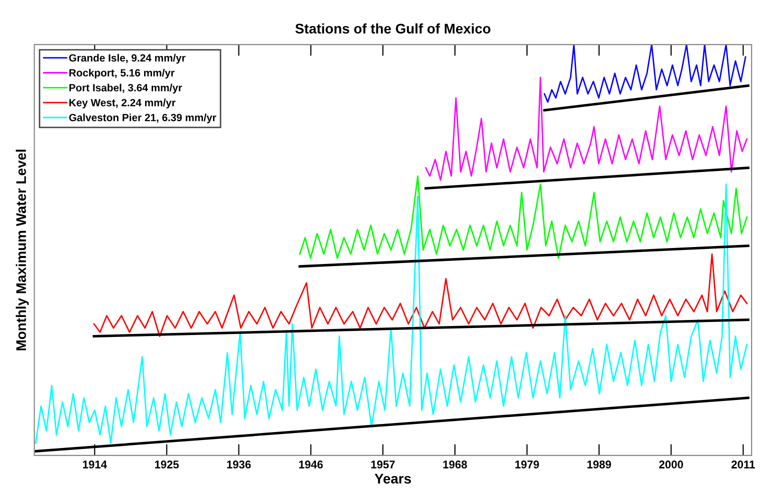  What do you see at coordinates (95, 464) in the screenshot?
I see `x-tick-label: 1914` at bounding box center [95, 464].